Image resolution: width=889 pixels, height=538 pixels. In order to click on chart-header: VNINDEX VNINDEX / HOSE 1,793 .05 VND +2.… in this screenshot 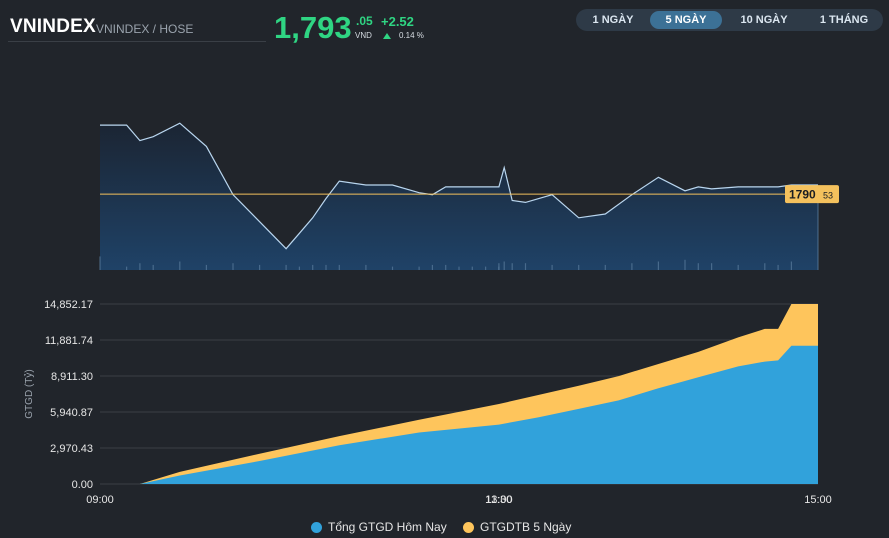, I will do `click(444, 25)`.